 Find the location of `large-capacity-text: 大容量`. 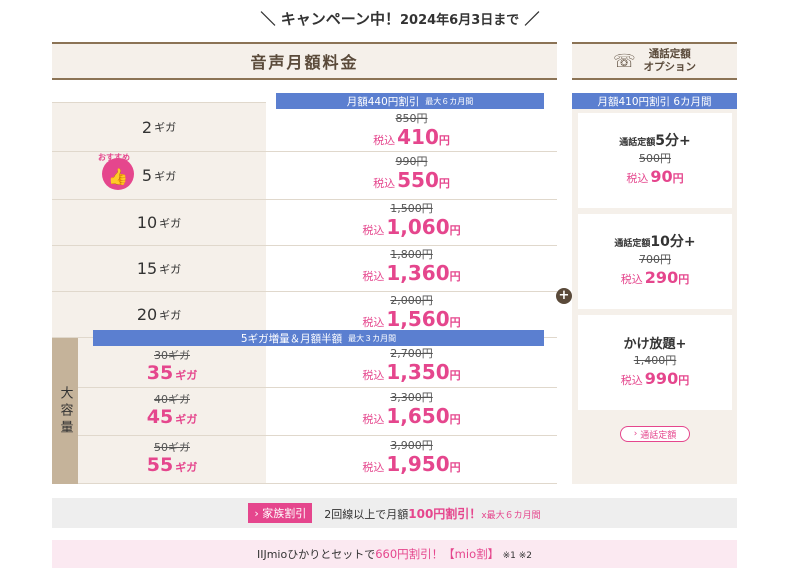

large-capacity-text: 大容量 is located at coordinates (65, 411).